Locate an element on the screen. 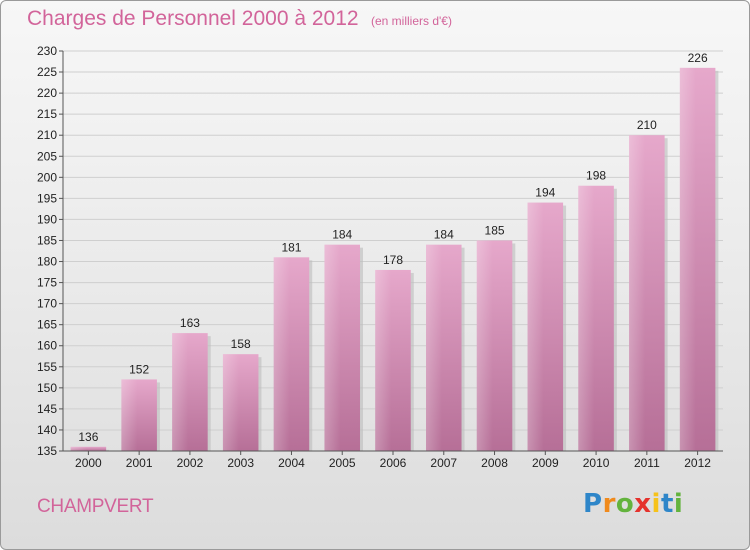 The image size is (750, 550). y-tick-label: 210 is located at coordinates (47, 135).